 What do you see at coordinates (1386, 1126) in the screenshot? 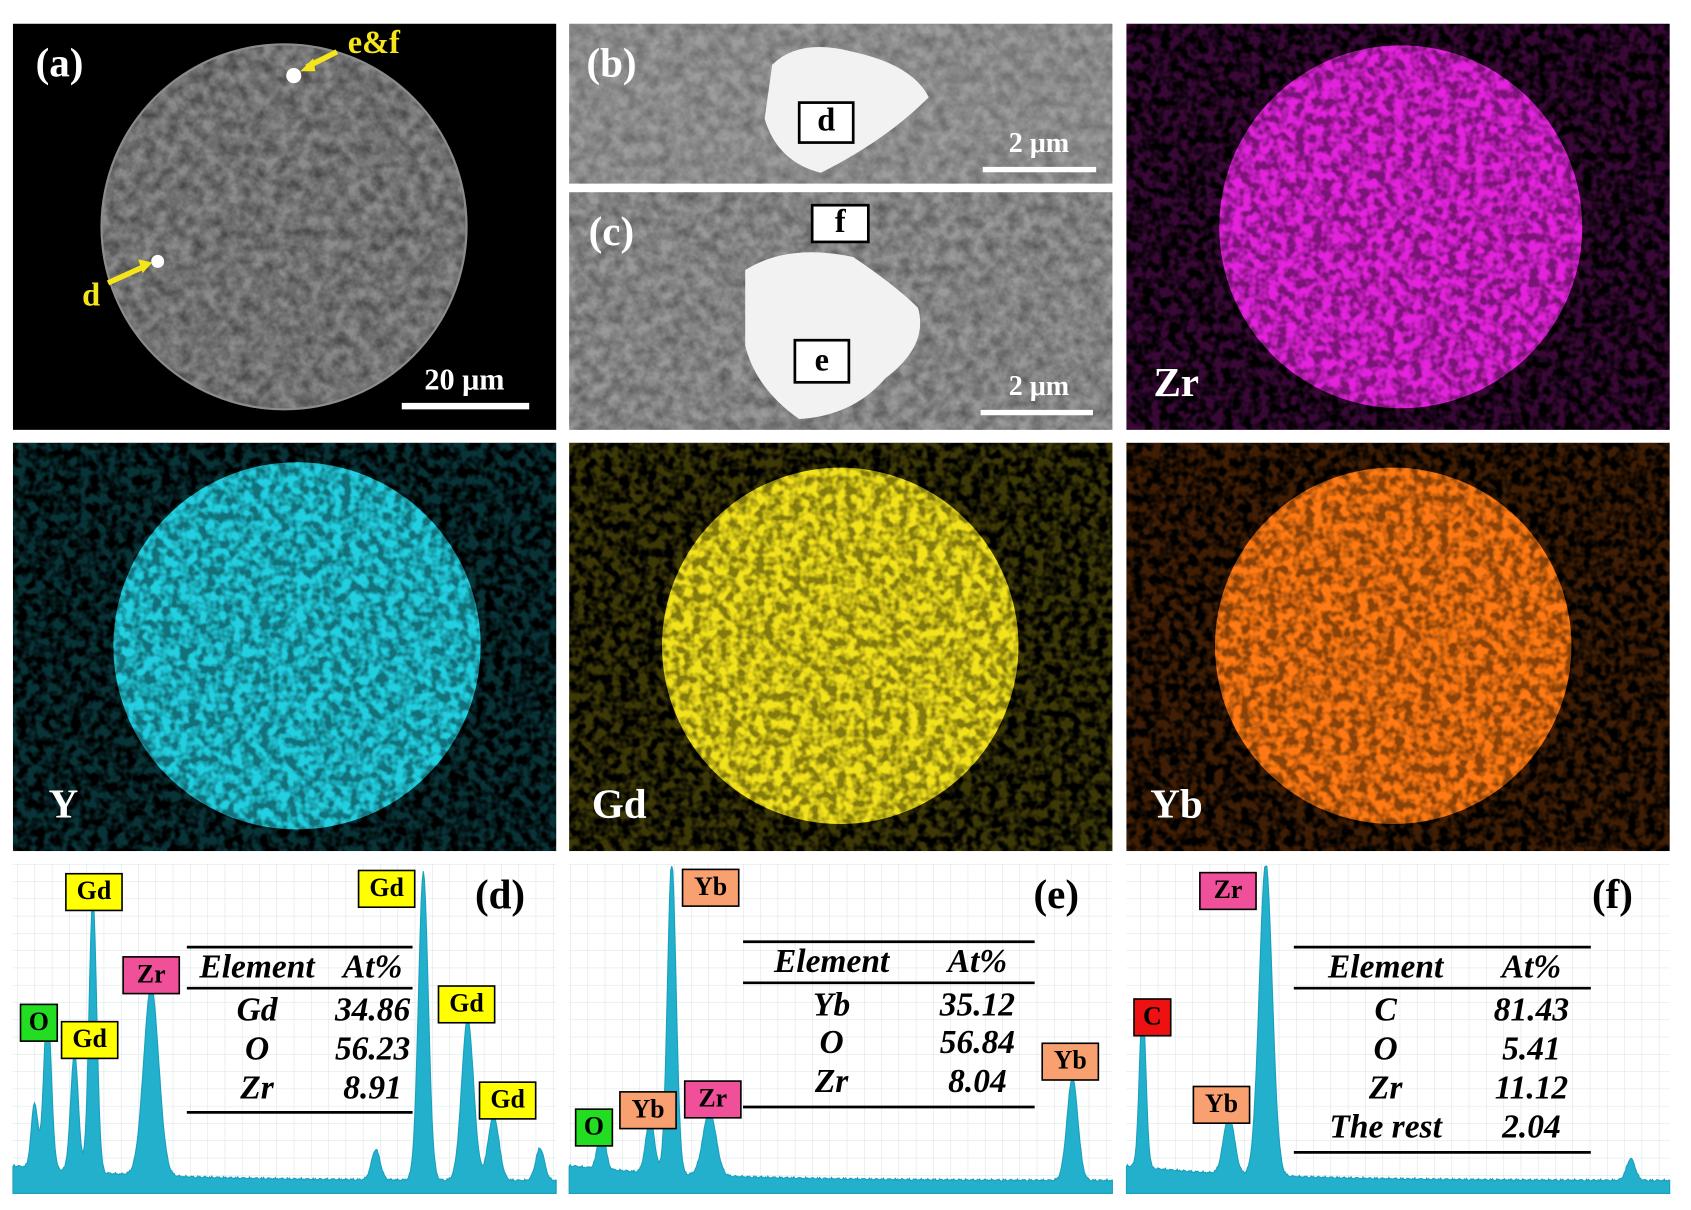
I see `table-cell: The rest` at bounding box center [1386, 1126].